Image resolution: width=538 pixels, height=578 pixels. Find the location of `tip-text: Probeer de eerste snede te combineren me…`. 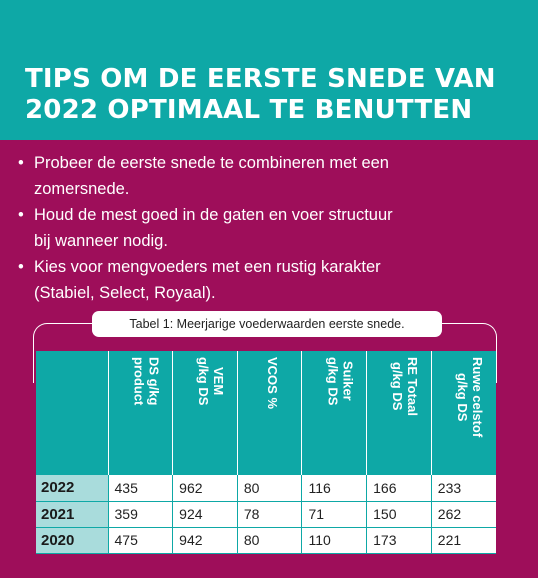

tip-text: Probeer de eerste snede te combineren me… is located at coordinates (211, 163).